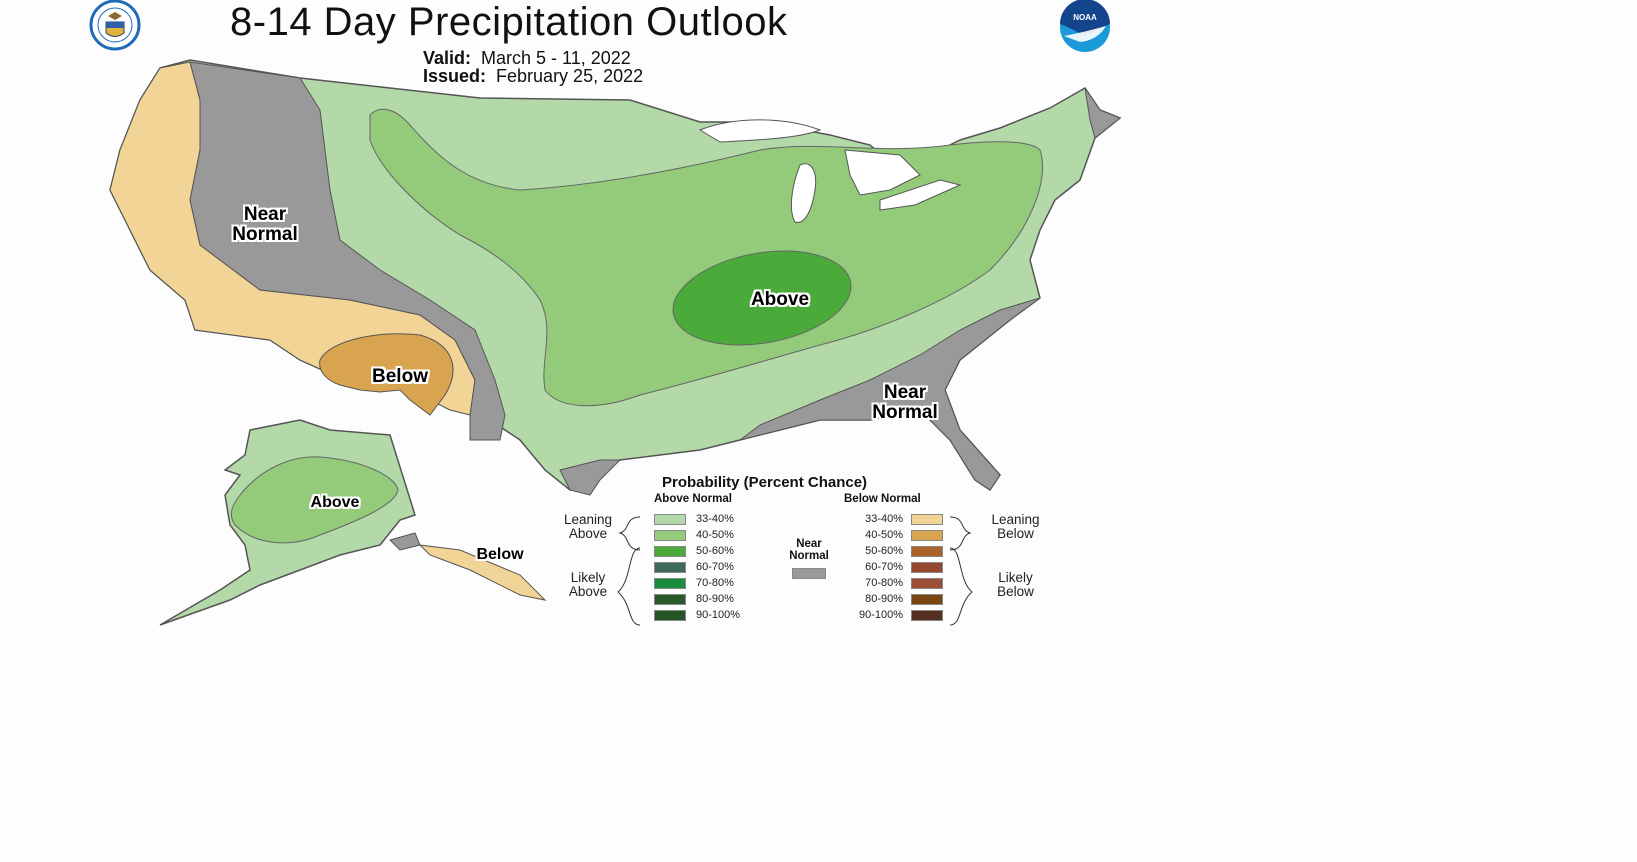  What do you see at coordinates (482, 572) in the screenshot?
I see `alaska-panhandle-below` at bounding box center [482, 572].